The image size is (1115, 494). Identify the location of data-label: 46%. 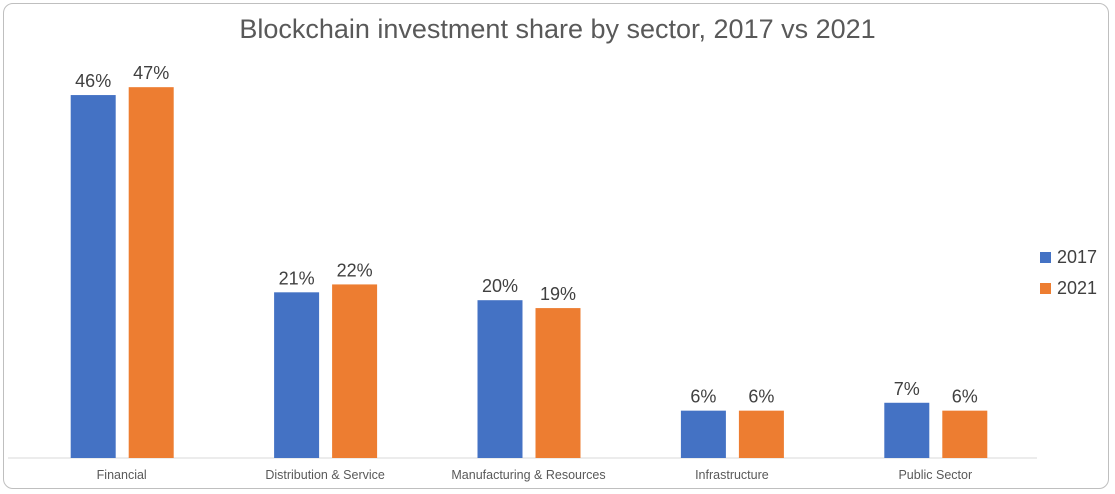
(93, 81).